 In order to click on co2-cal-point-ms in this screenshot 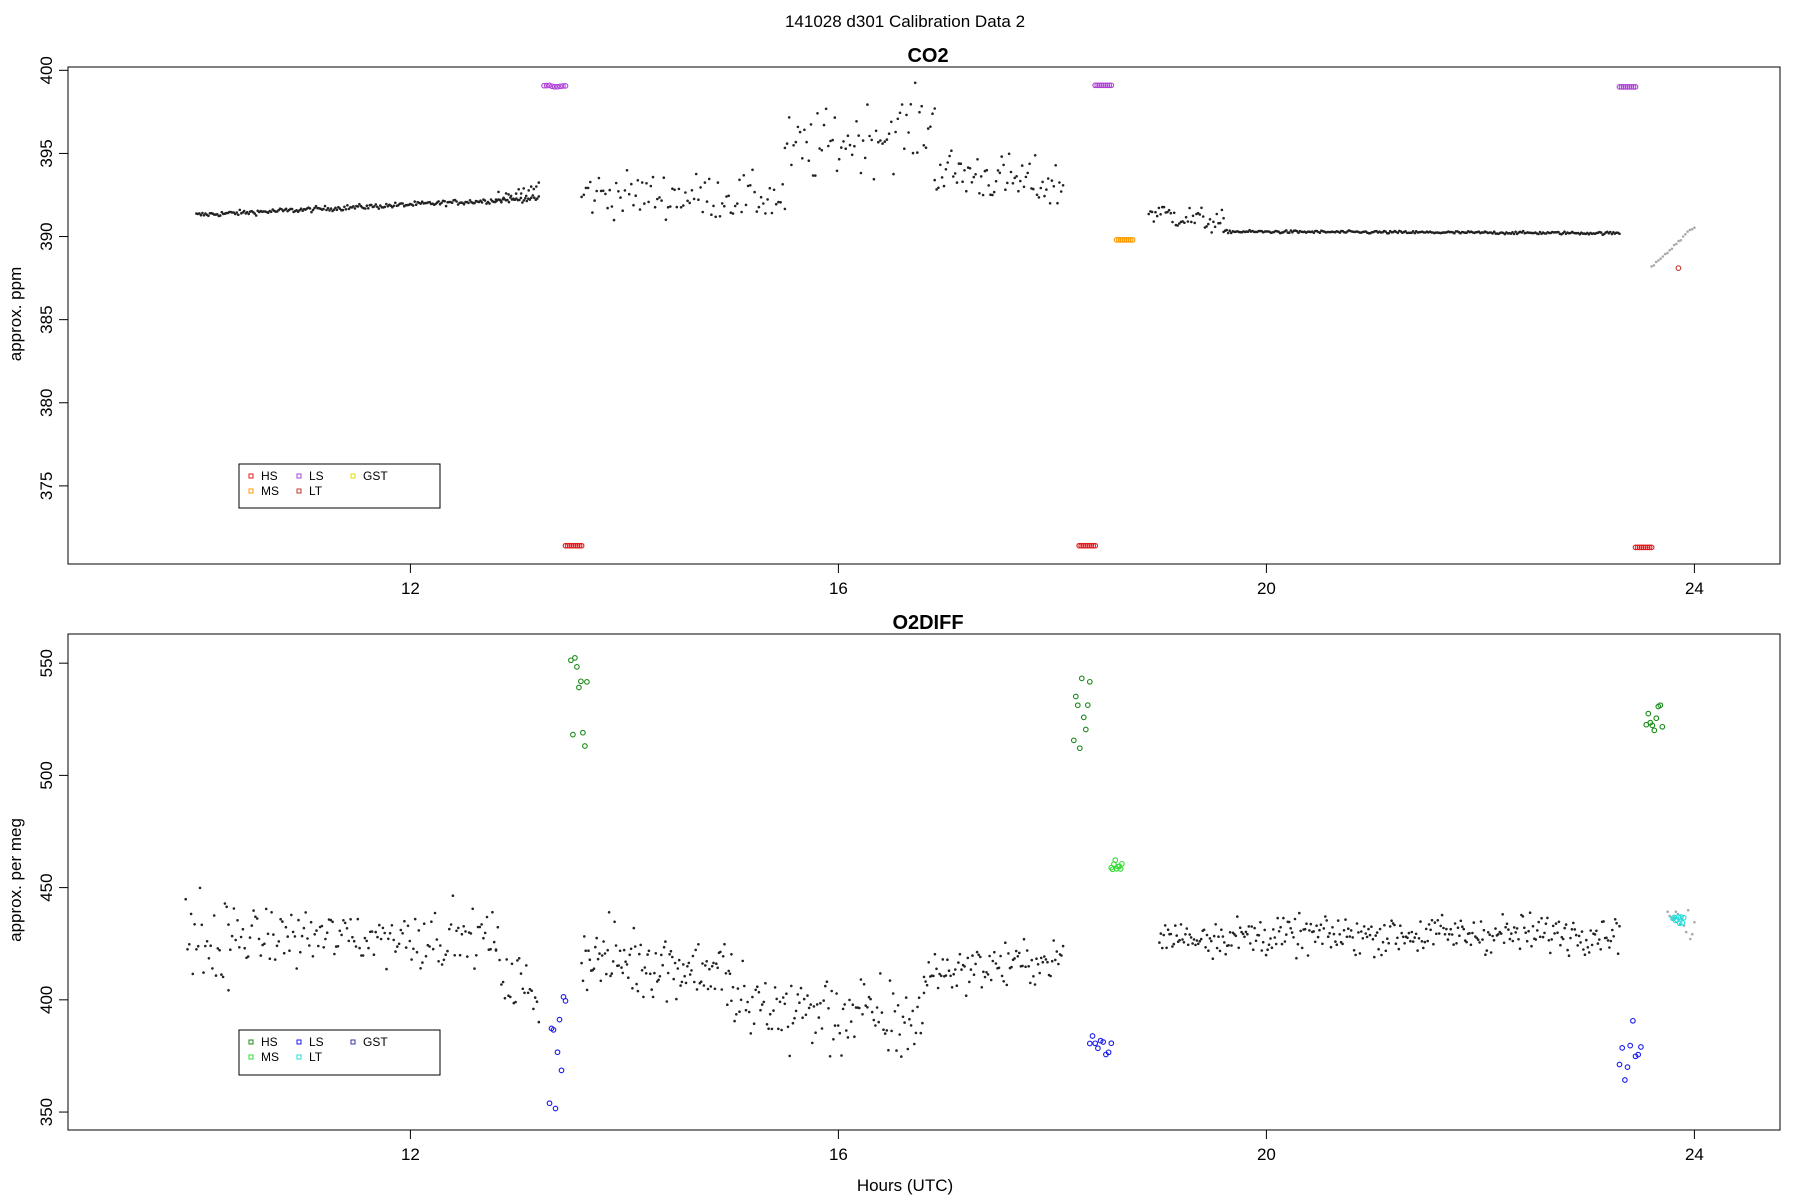, I will do `click(1122, 240)`.